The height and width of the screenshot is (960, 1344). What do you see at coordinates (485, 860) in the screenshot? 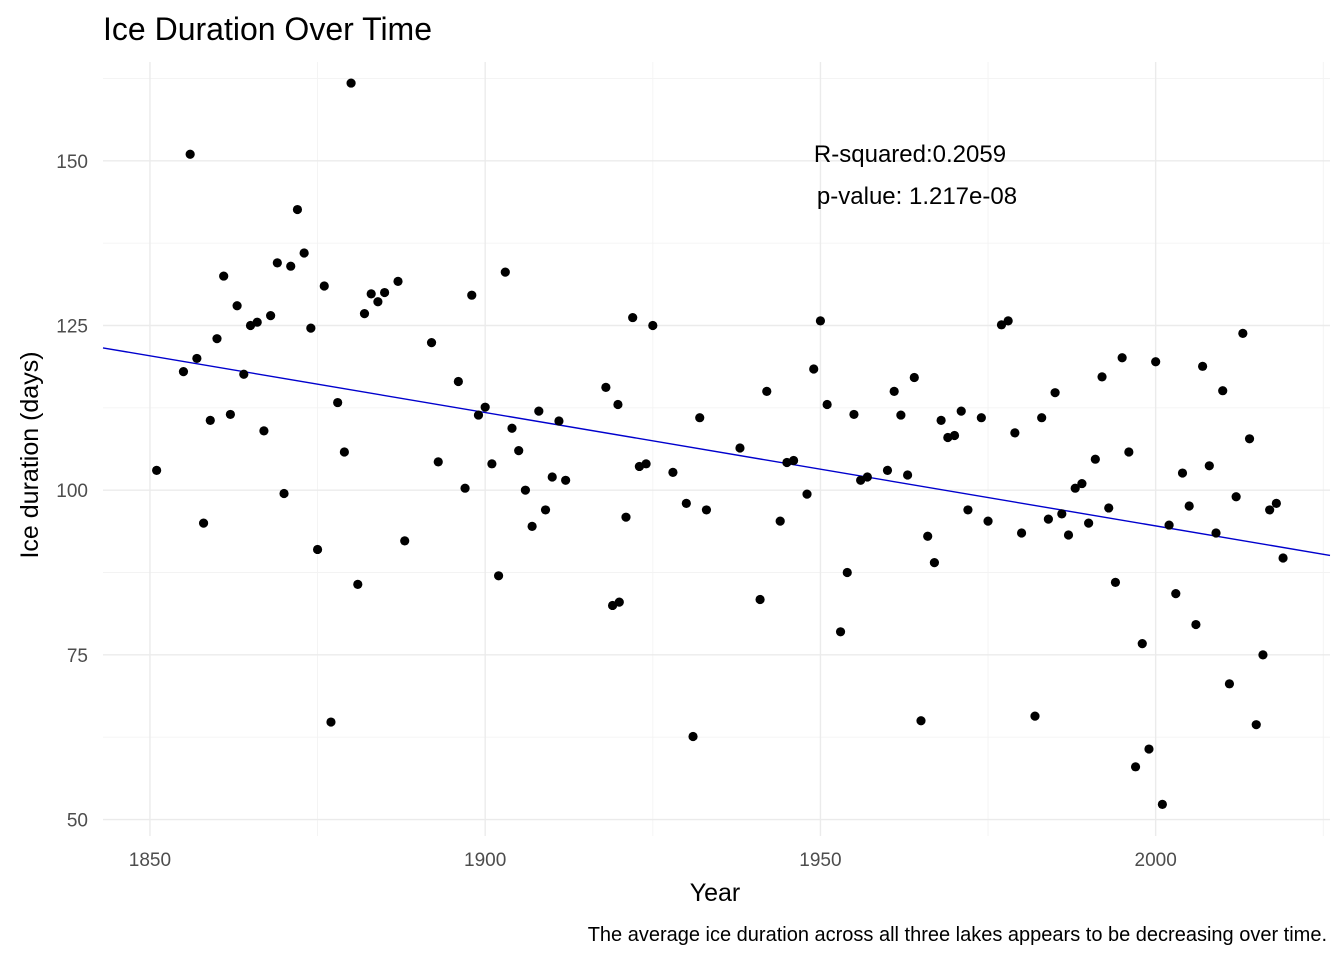
I see `x-tick-label: 1900` at bounding box center [485, 860].